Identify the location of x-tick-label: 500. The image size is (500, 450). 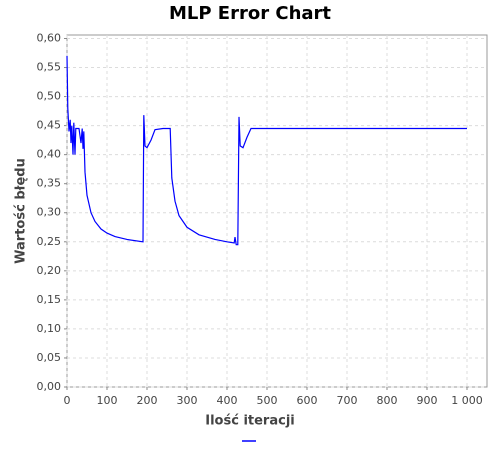
(267, 400).